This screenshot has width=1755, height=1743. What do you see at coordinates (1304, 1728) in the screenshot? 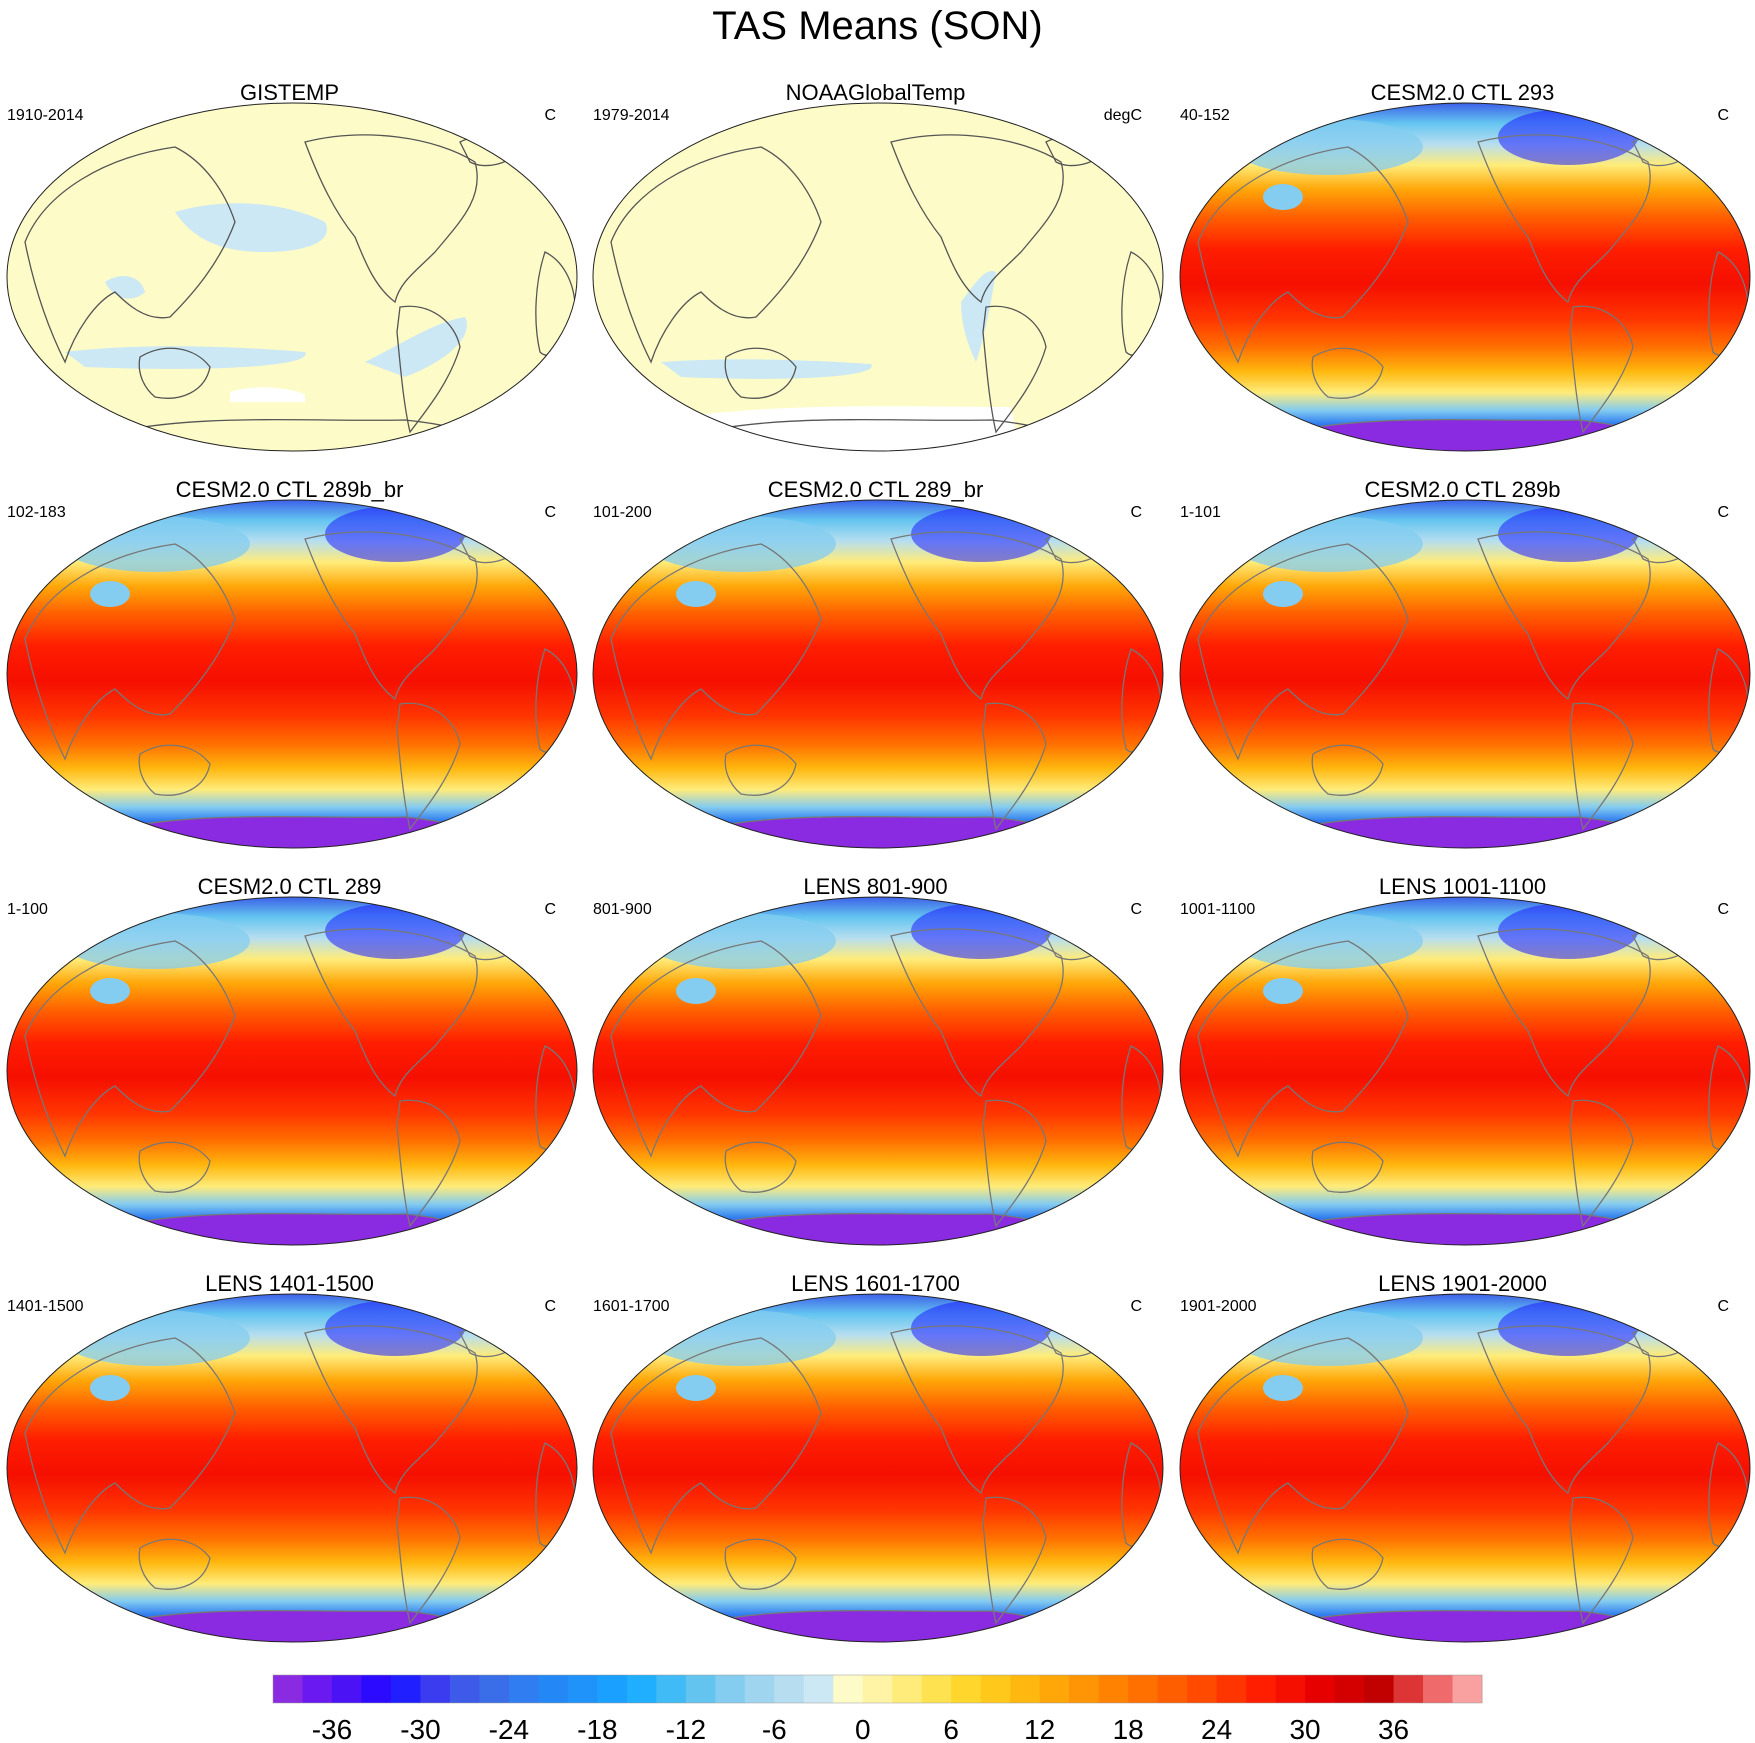
I see `colorbar-tick-label: 30` at bounding box center [1304, 1728].